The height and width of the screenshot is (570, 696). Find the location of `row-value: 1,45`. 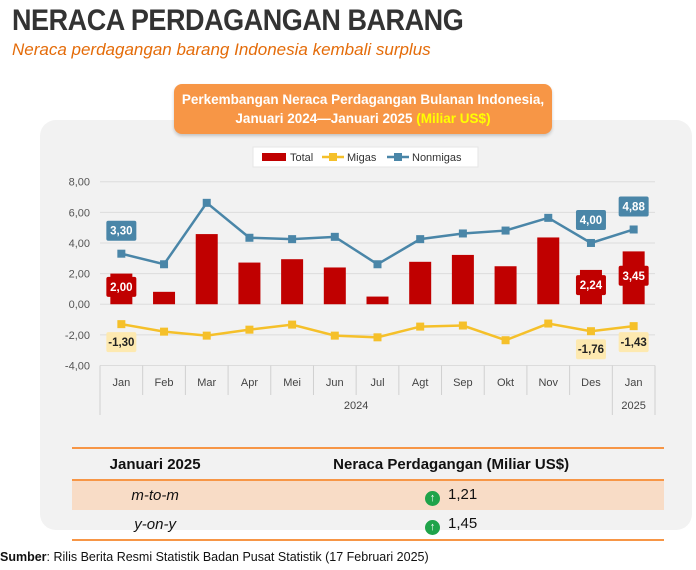

row-value: 1,45 is located at coordinates (463, 523).